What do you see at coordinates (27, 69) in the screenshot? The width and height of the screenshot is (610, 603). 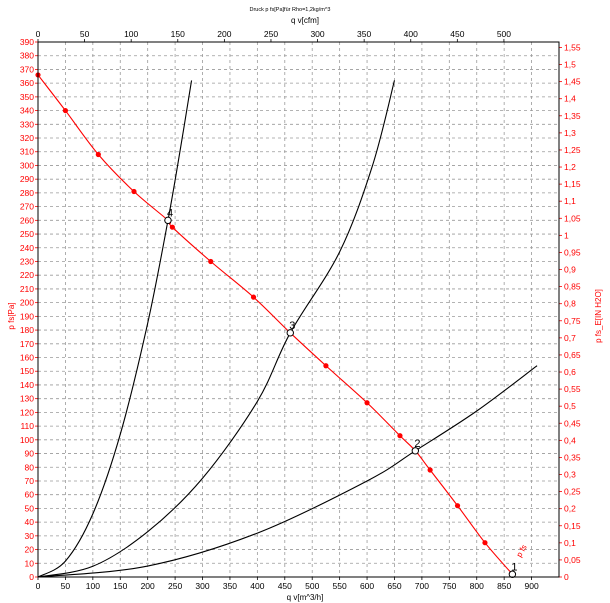 I see `y-tick-label: 370` at bounding box center [27, 69].